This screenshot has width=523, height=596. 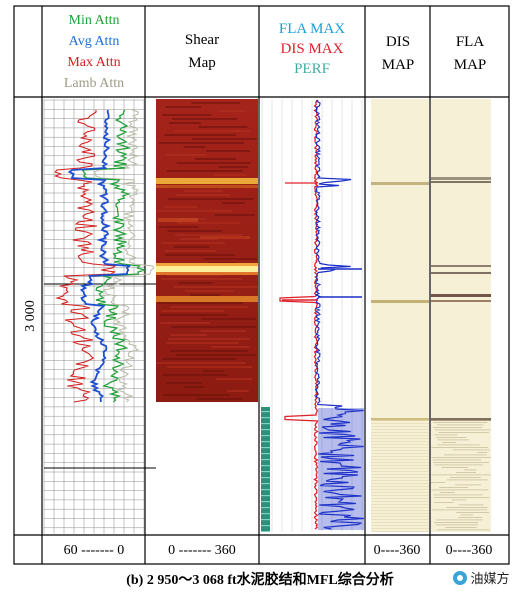 What do you see at coordinates (299, 314) in the screenshot?
I see `dis-max-curve` at bounding box center [299, 314].